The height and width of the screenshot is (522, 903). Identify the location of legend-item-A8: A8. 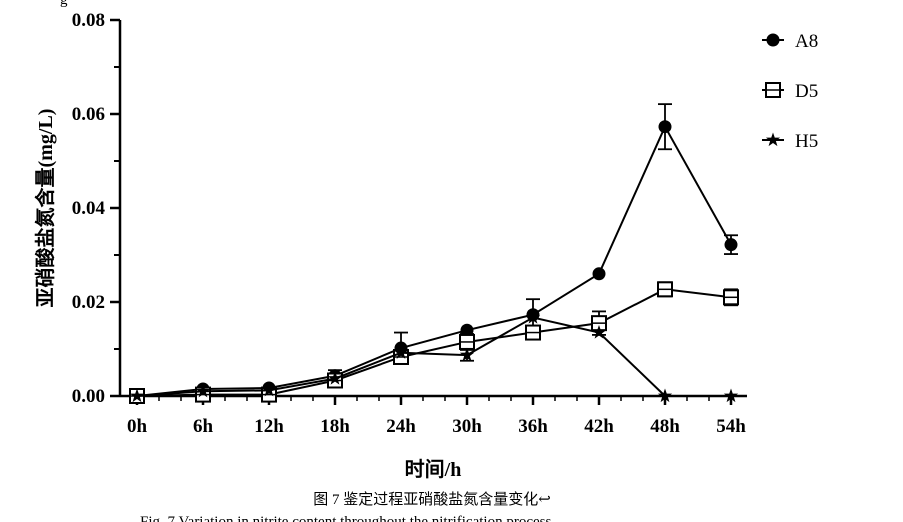
(790, 41).